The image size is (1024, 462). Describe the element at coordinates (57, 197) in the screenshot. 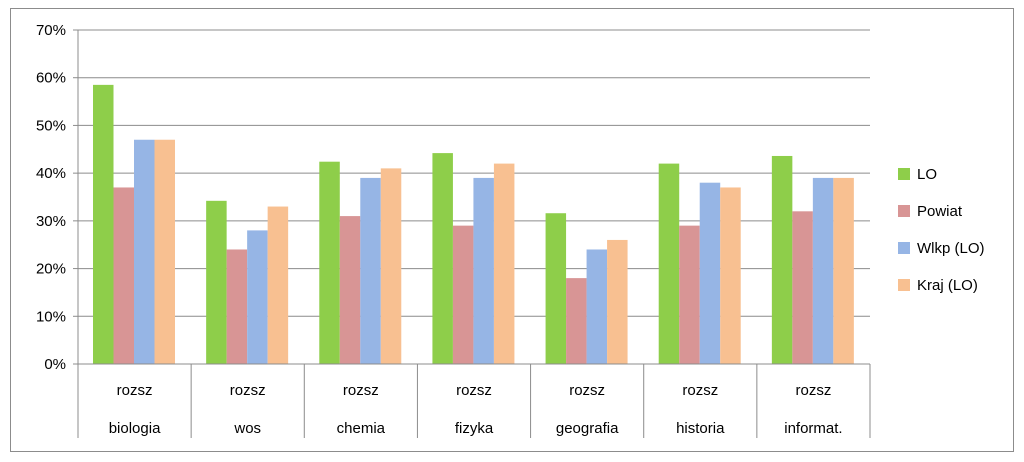

I see `y-axis-ticks: 0% 10% 20% 30% 40% 50% 60% 70%` at that location.